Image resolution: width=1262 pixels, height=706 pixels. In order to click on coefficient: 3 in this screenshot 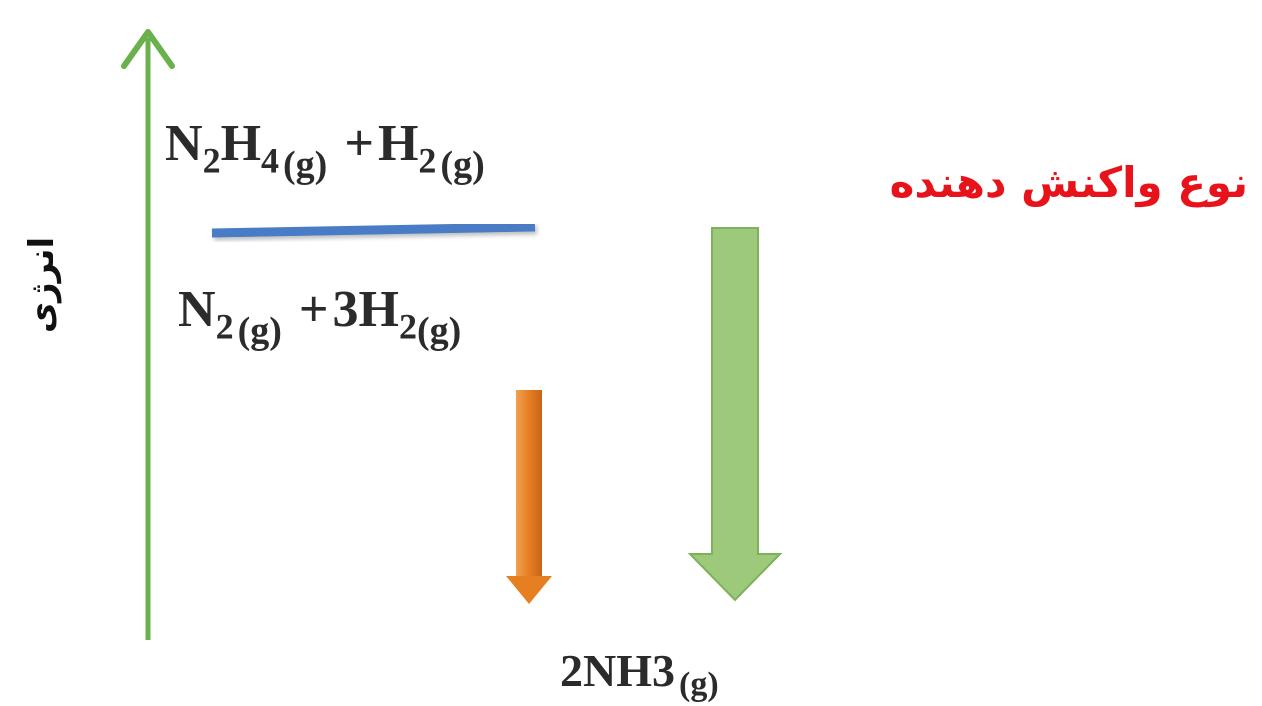, I will do `click(345, 309)`.